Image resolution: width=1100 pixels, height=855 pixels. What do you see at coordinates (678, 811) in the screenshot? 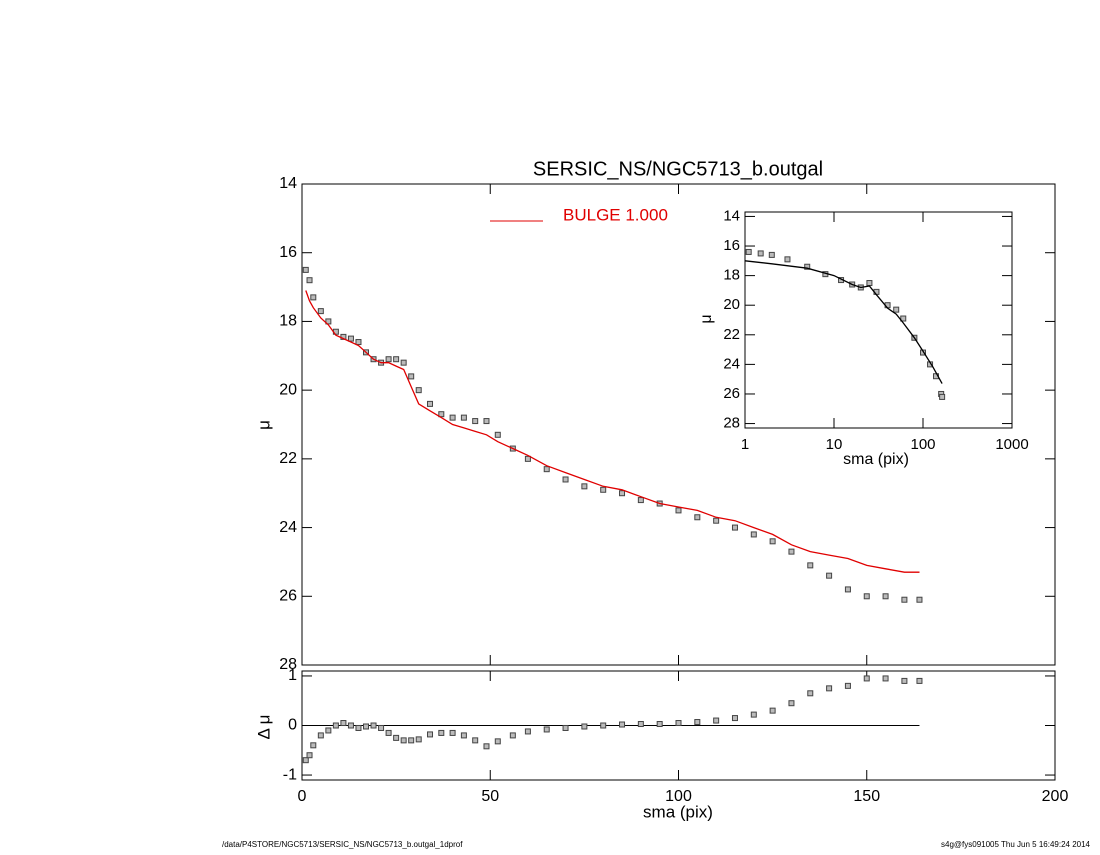
I see `x-axis-label: sma (pix)` at bounding box center [678, 811].